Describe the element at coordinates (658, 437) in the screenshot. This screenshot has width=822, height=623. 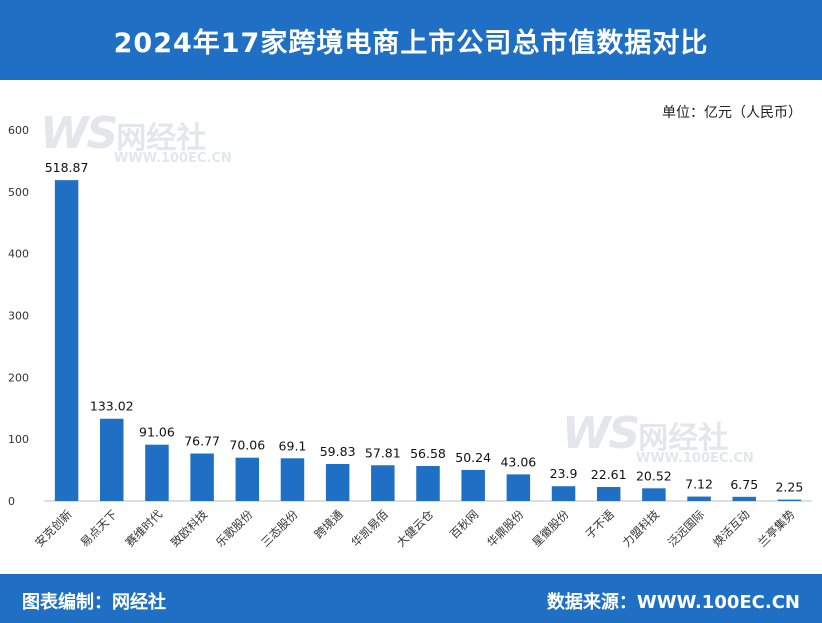
I see `watermark-logo-bottom: WS网经社 WWW.100EC.CN` at that location.